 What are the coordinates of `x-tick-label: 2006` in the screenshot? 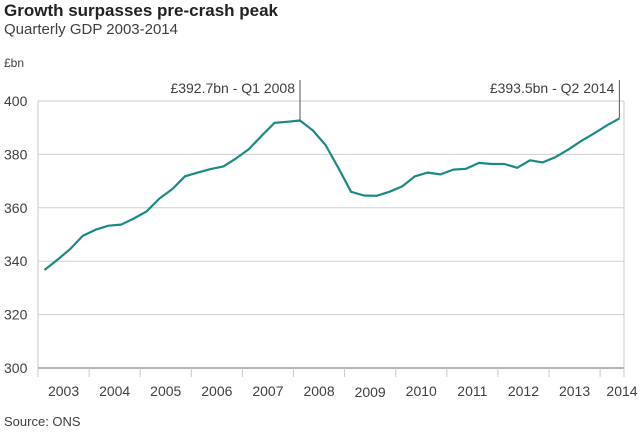 It's located at (216, 391).